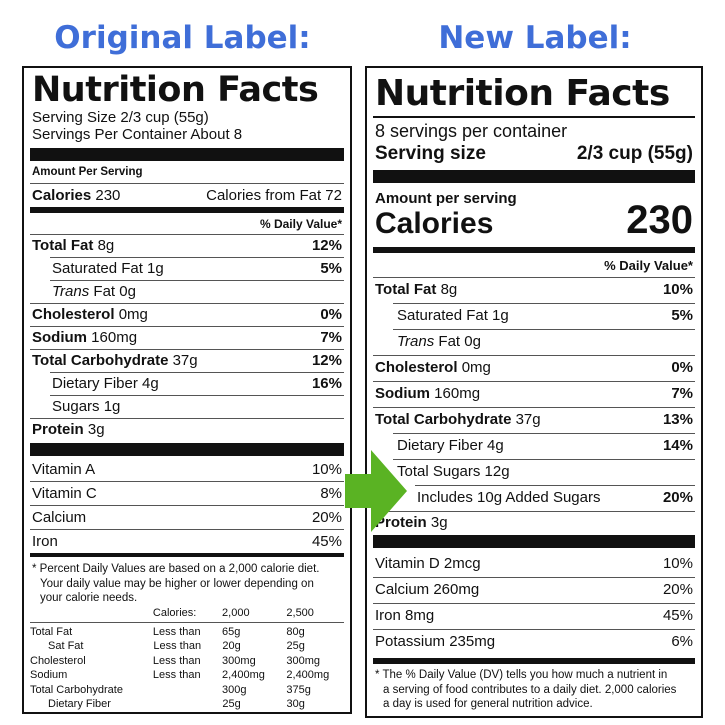 The image size is (725, 725). What do you see at coordinates (471, 131) in the screenshot?
I see `new-servings-per-container: 8 servings per container` at bounding box center [471, 131].